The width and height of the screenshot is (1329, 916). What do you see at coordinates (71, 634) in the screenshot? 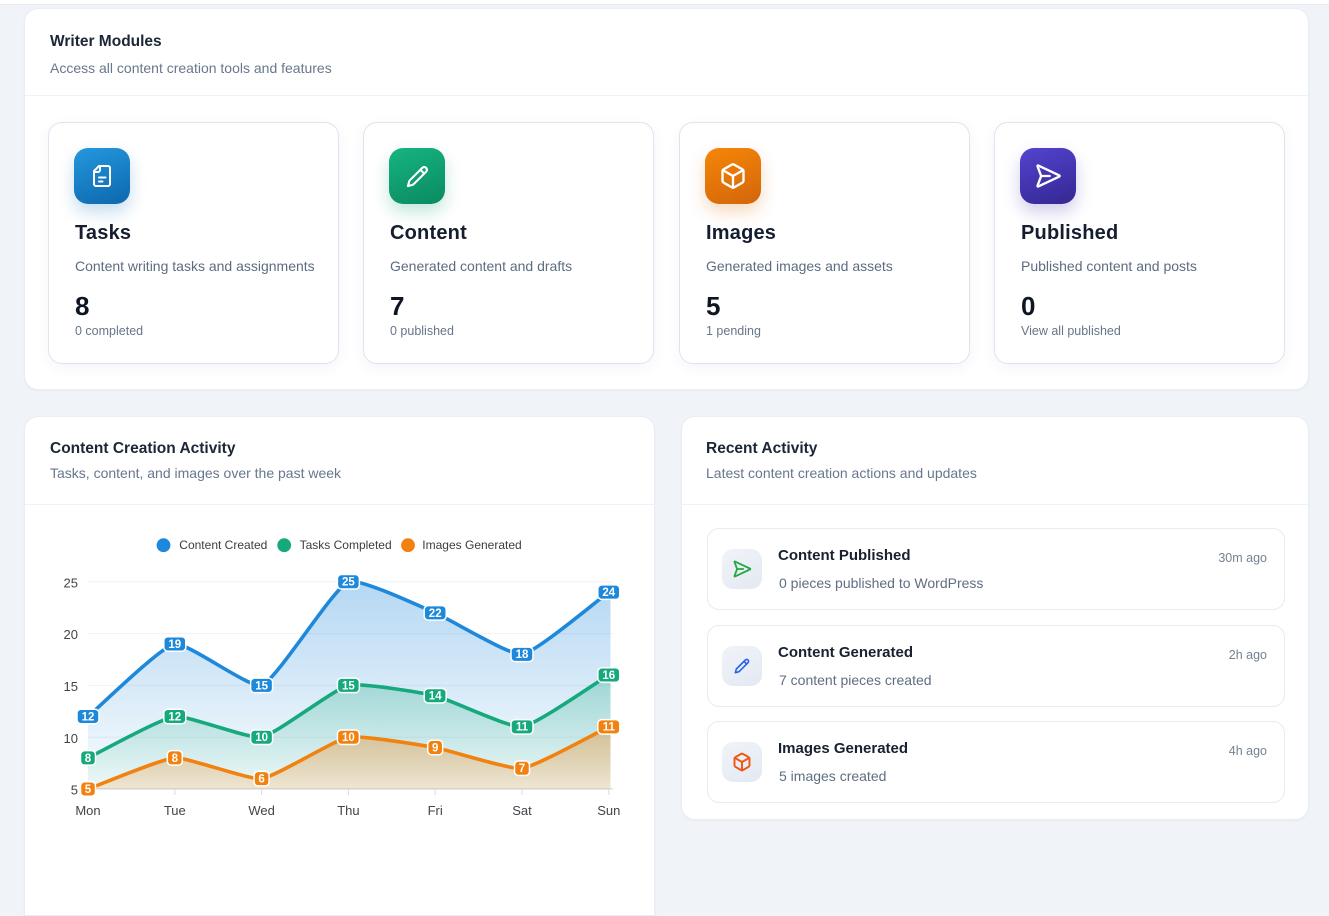
I see `svg-text: 20` at bounding box center [71, 634].